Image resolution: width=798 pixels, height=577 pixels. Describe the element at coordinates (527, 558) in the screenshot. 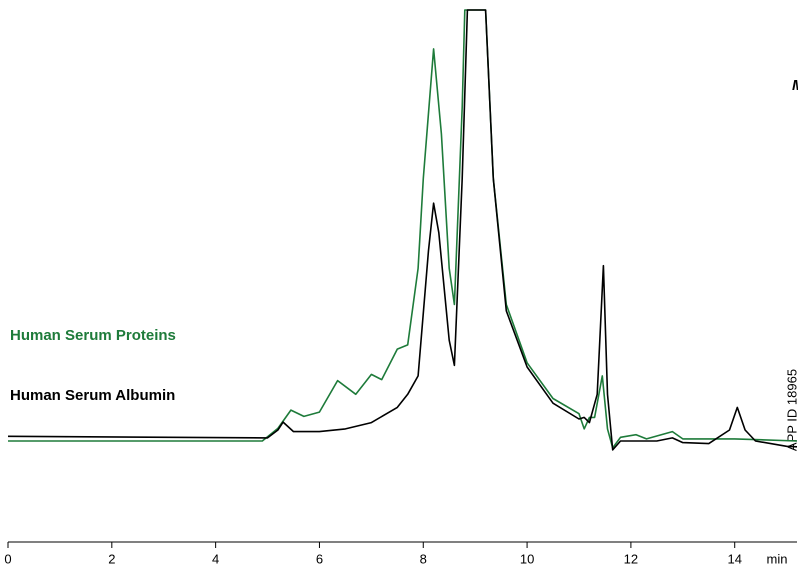

I see `x-tick-label: 10` at that location.